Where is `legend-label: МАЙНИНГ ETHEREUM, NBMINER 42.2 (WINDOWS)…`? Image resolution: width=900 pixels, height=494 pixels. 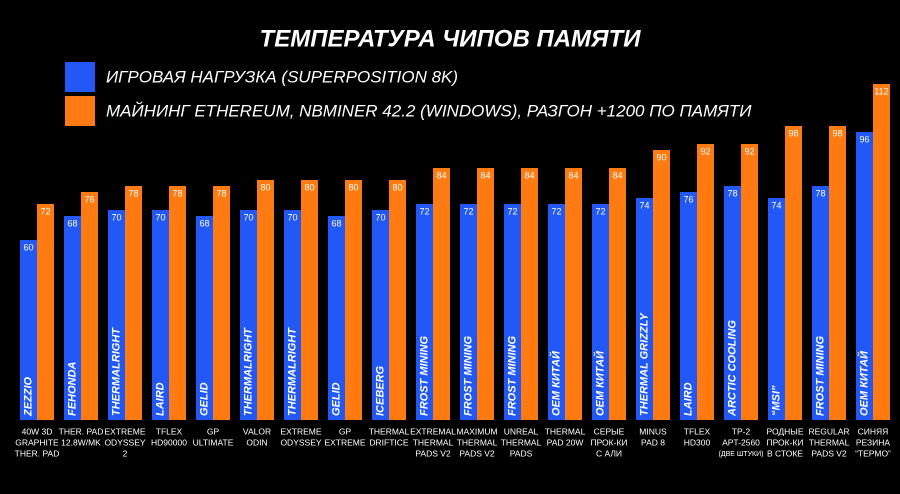
legend-label: МАЙНИНГ ETHEREUM, NBMINER 42.2 (WINDOWS)… is located at coordinates (429, 110).